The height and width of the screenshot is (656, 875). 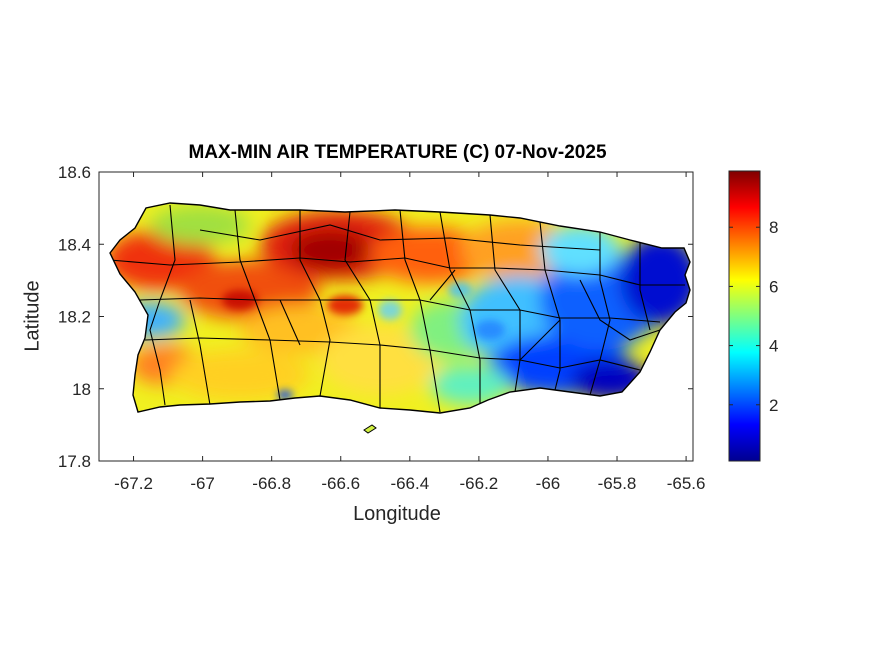 I want to click on colorbar-tick-label: 2, so click(x=773, y=405).